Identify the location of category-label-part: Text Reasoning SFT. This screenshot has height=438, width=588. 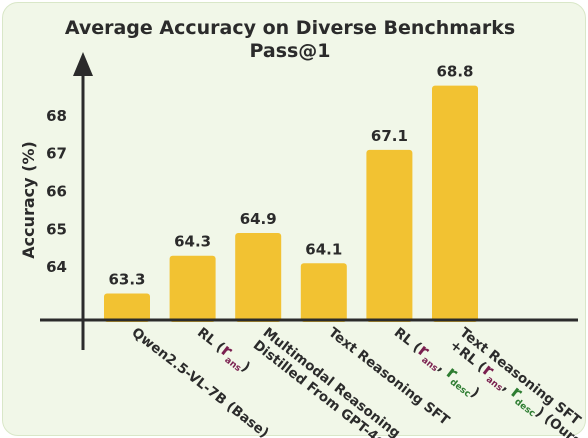
(521, 377).